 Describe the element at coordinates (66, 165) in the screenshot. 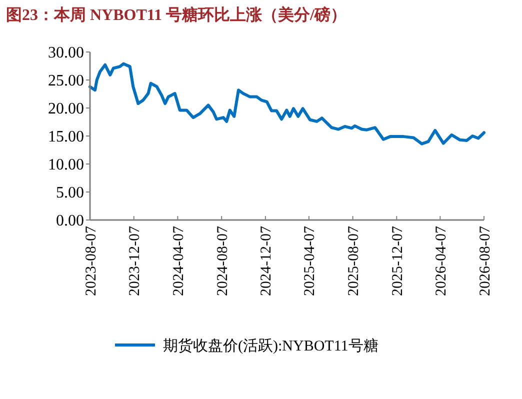

I see `y-tick-label: 10.00` at that location.